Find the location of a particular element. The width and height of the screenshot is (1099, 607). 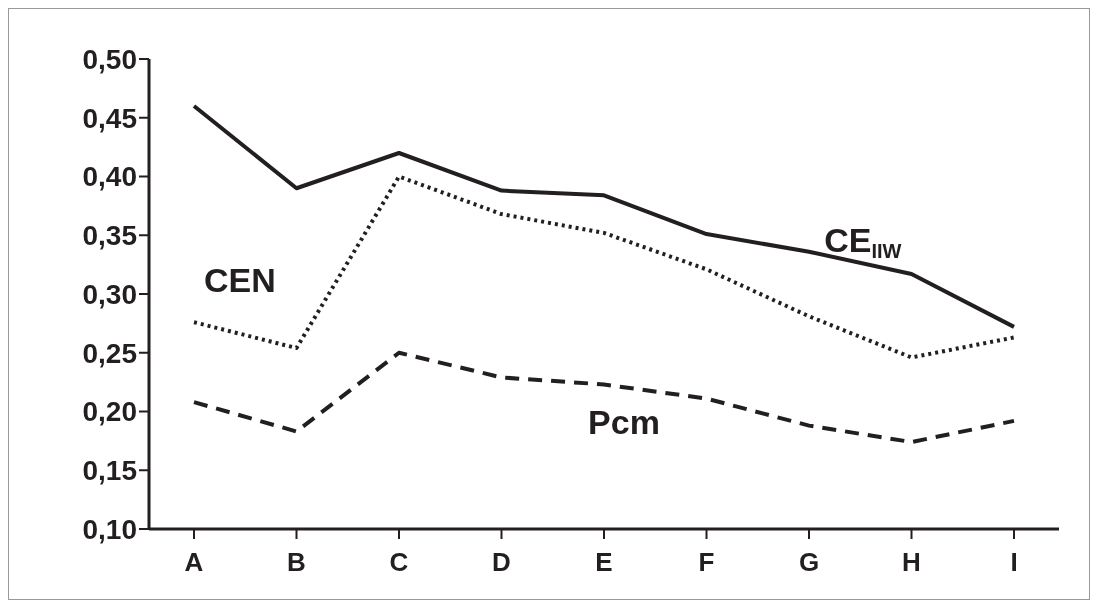

y-tick-label: 0,20 is located at coordinates (109, 412).